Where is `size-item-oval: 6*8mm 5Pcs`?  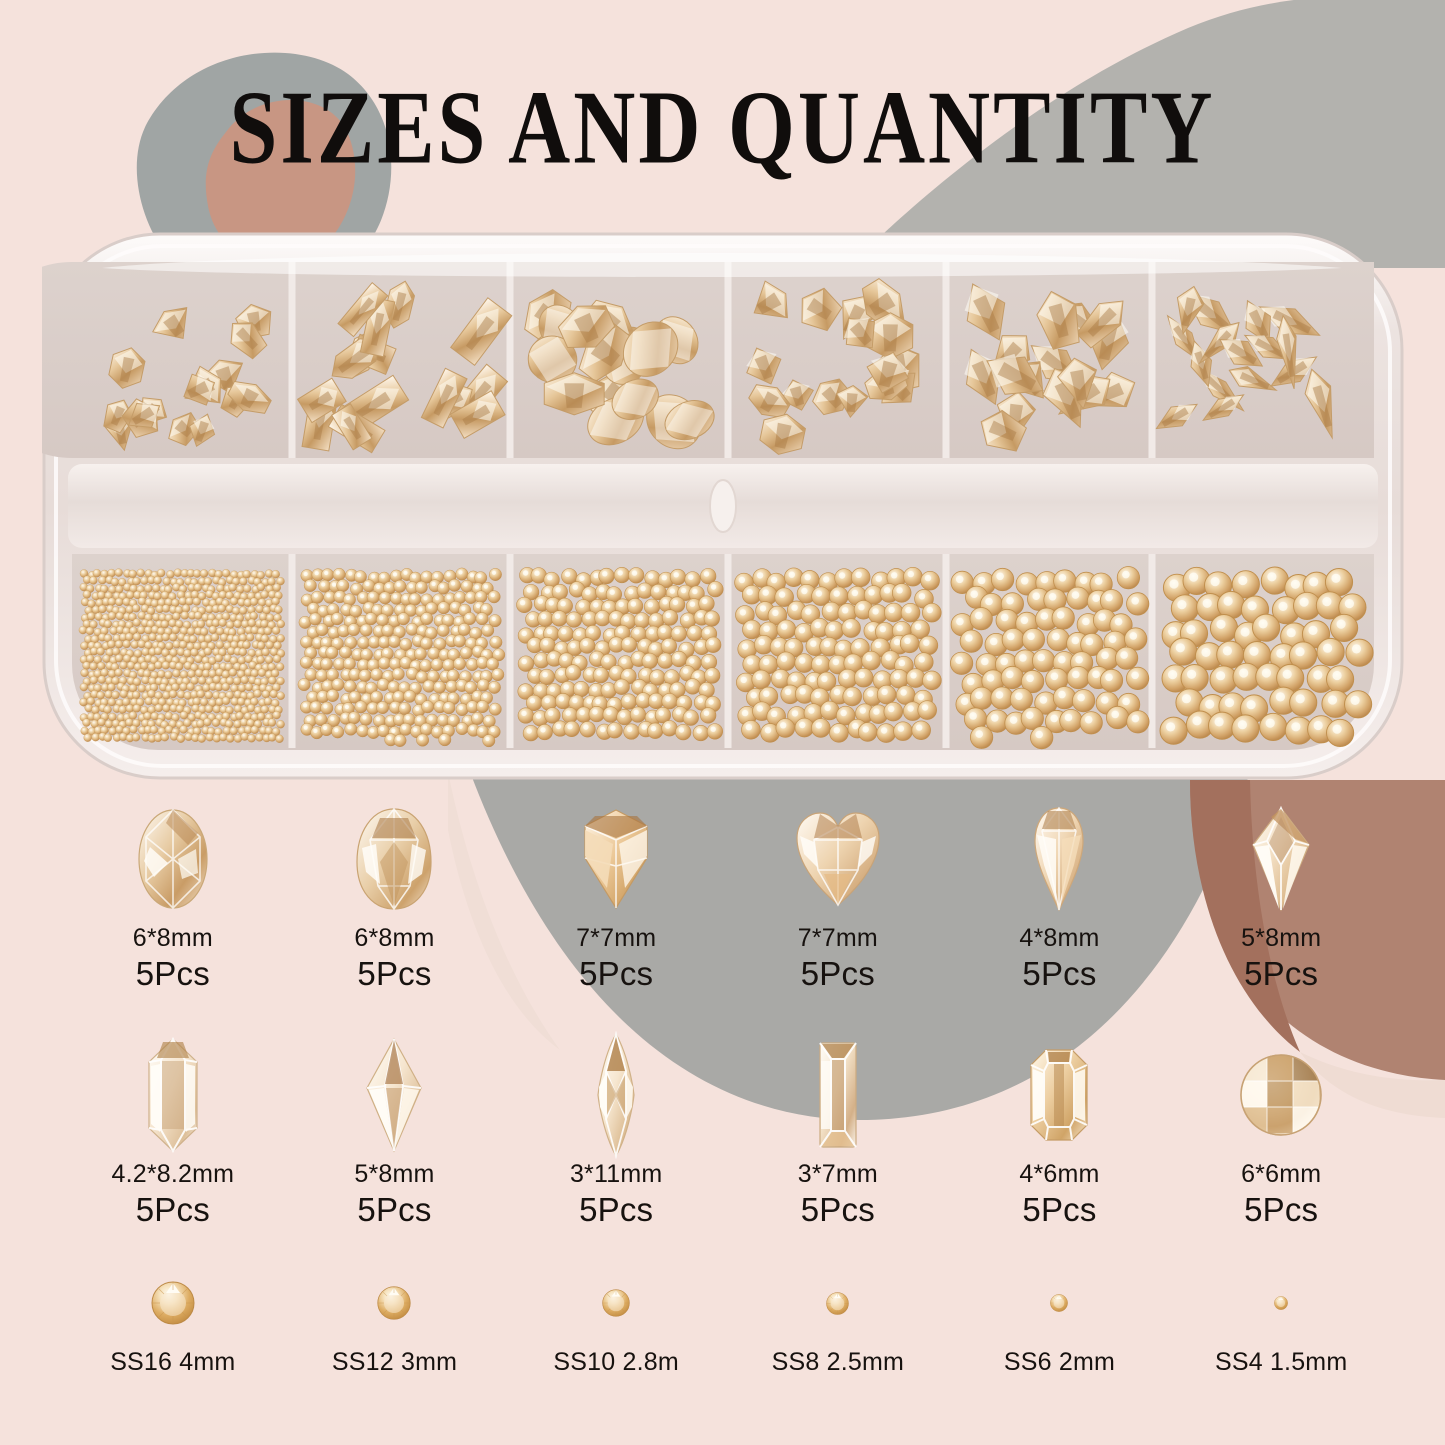
size-item-oval: 6*8mm 5Pcs is located at coordinates (173, 896).